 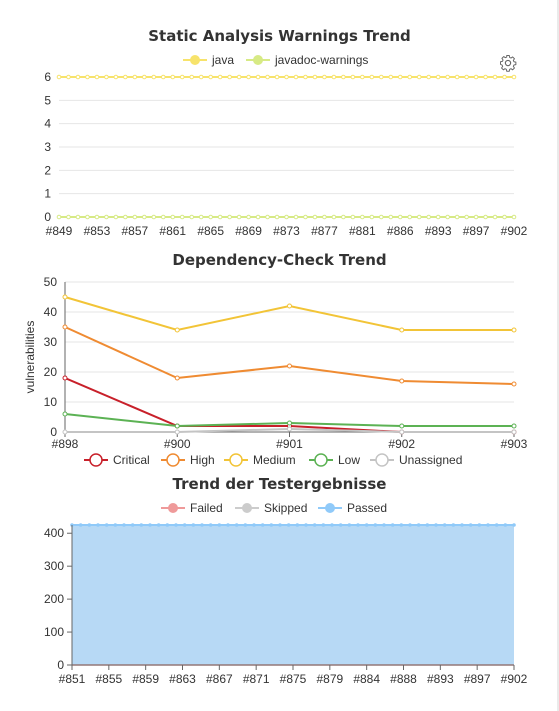 What do you see at coordinates (367, 508) in the screenshot?
I see `legend-label-passed: Passed` at bounding box center [367, 508].